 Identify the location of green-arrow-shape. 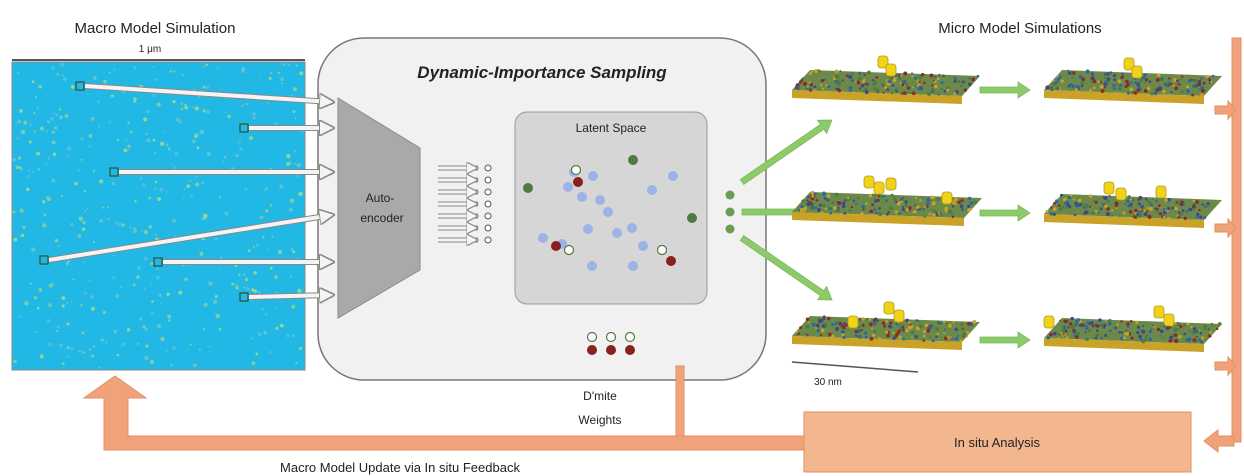
(1005, 213).